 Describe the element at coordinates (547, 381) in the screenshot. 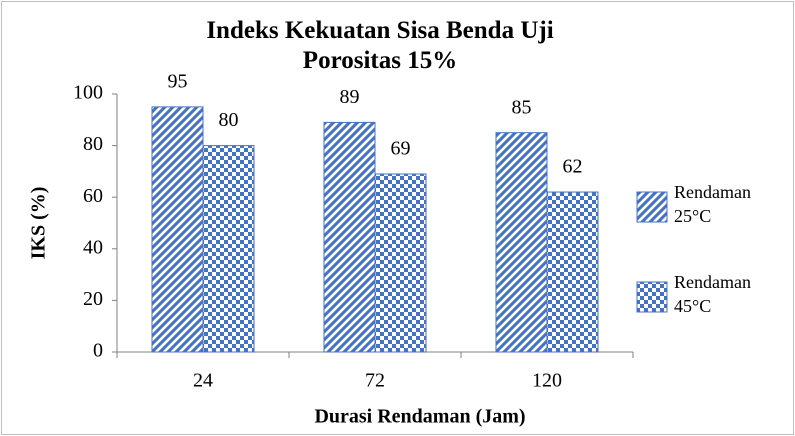

I see `x-tick-label: 120` at that location.